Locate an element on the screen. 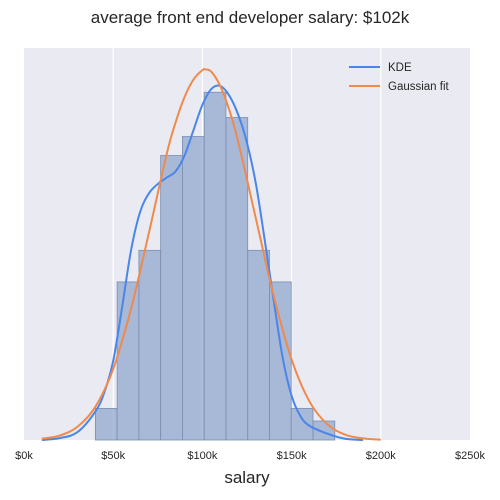  legend-label-gaussian: Gaussian fit is located at coordinates (419, 87).